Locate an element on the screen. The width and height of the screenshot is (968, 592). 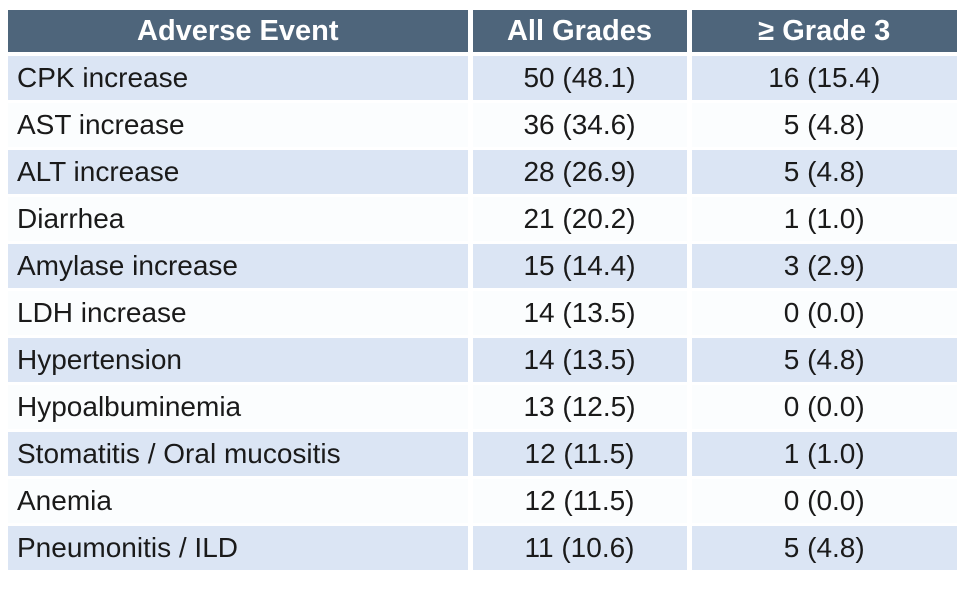
column-header-all-grades: All Grades is located at coordinates (581, 33).